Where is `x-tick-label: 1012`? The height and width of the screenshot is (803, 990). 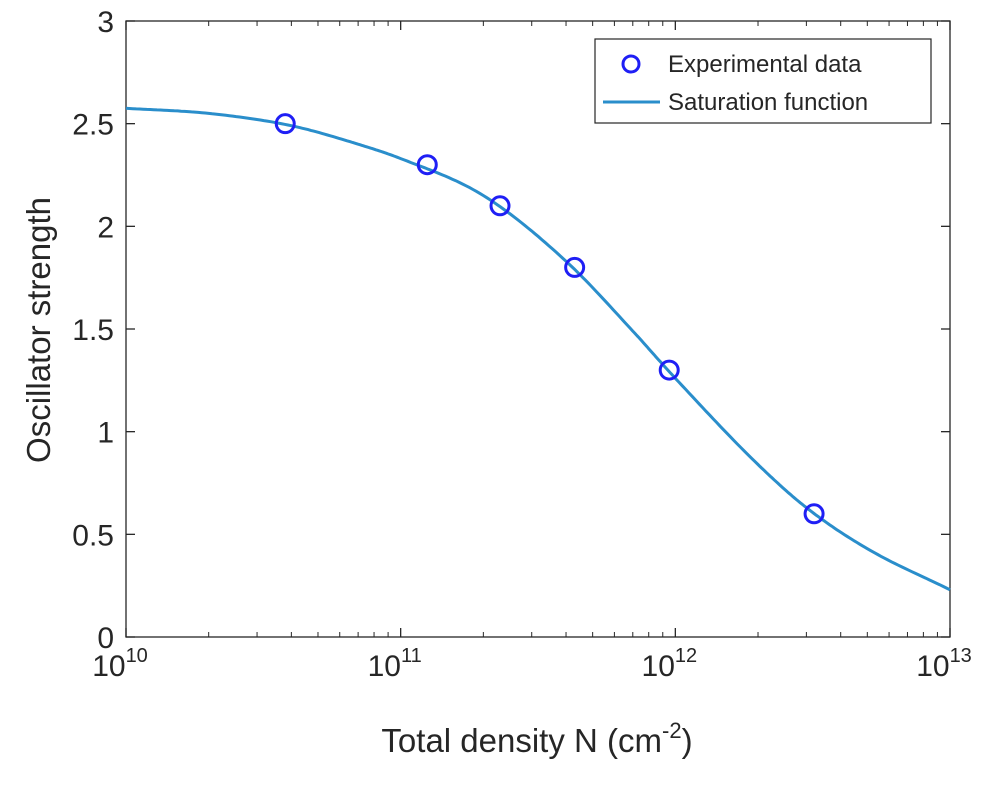
x-tick-label: 1012 is located at coordinates (670, 664).